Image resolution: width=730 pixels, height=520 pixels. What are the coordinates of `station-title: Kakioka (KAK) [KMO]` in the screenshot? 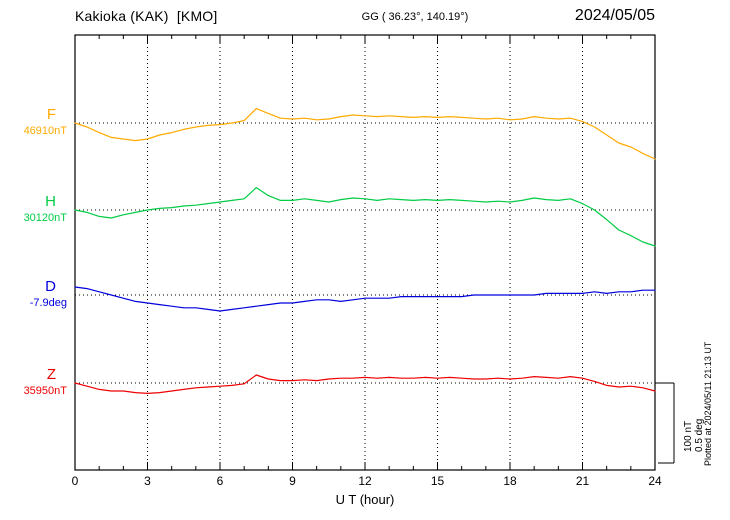 It's located at (146, 16).